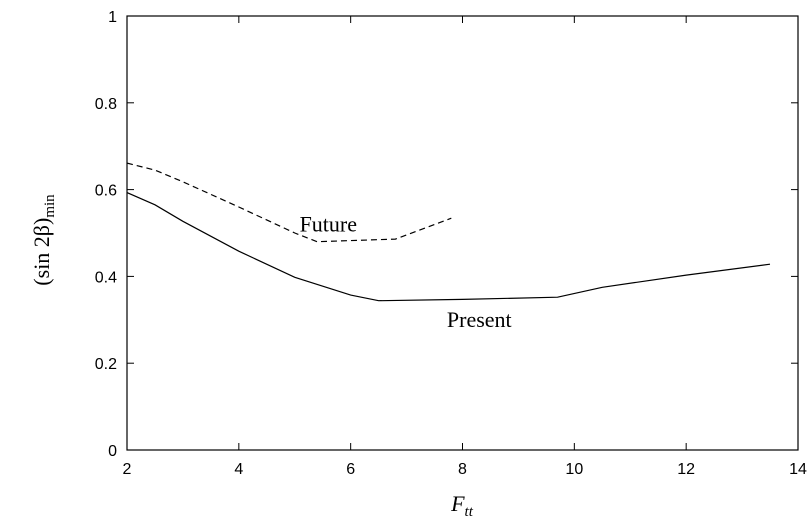  Describe the element at coordinates (289, 202) in the screenshot. I see `future-series-line` at that location.